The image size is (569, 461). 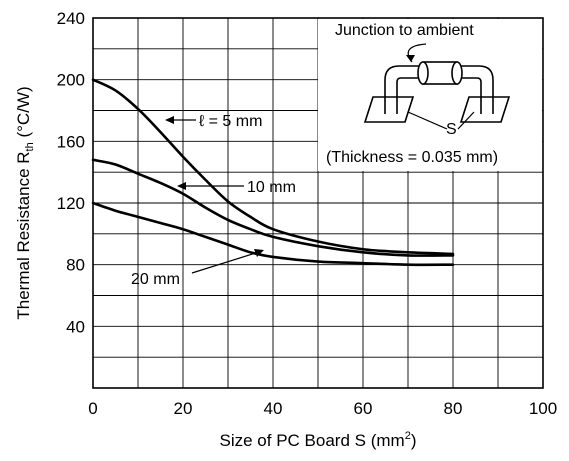 I want to click on inset-thickness-note: (Thickness = 0.035 mm), so click(x=412, y=157).